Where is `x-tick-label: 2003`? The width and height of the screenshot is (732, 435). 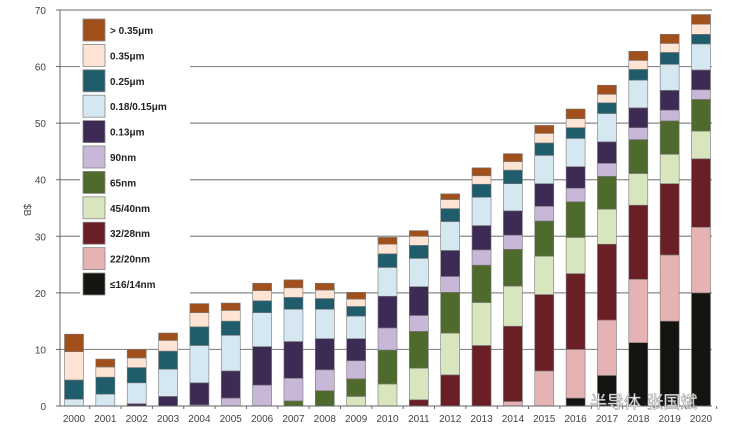 x-tick-label: 2003 is located at coordinates (168, 419).